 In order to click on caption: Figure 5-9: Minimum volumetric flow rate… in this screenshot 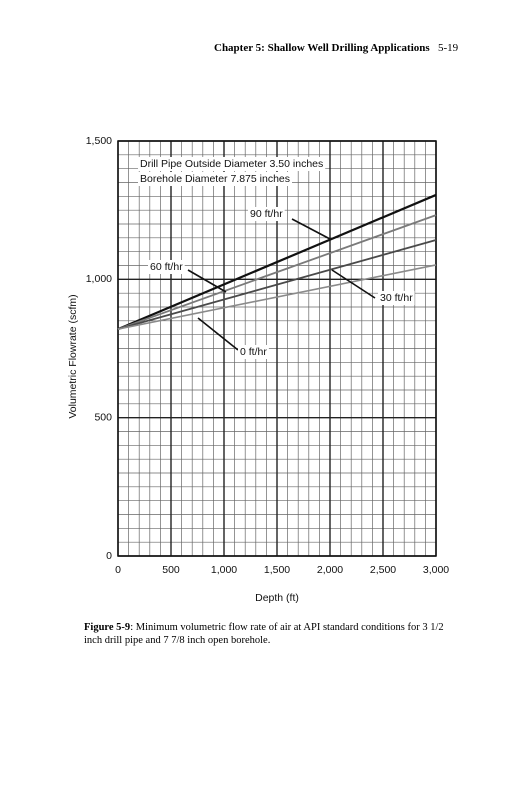, I will do `click(274, 634)`.